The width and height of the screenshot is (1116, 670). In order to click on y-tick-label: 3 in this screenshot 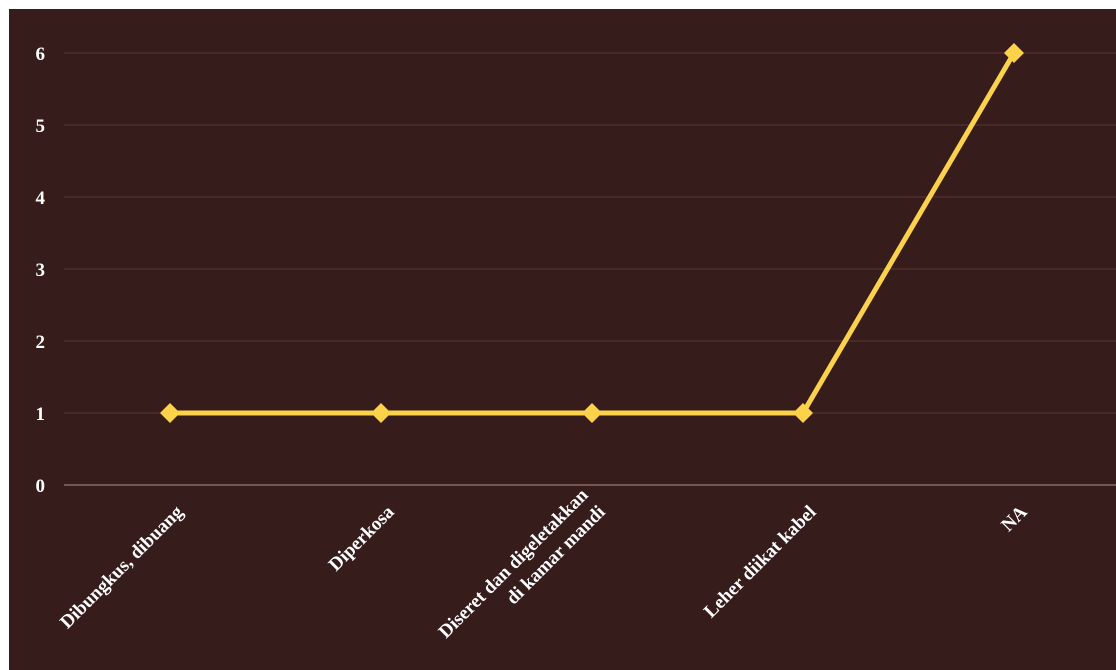, I will do `click(41, 270)`.